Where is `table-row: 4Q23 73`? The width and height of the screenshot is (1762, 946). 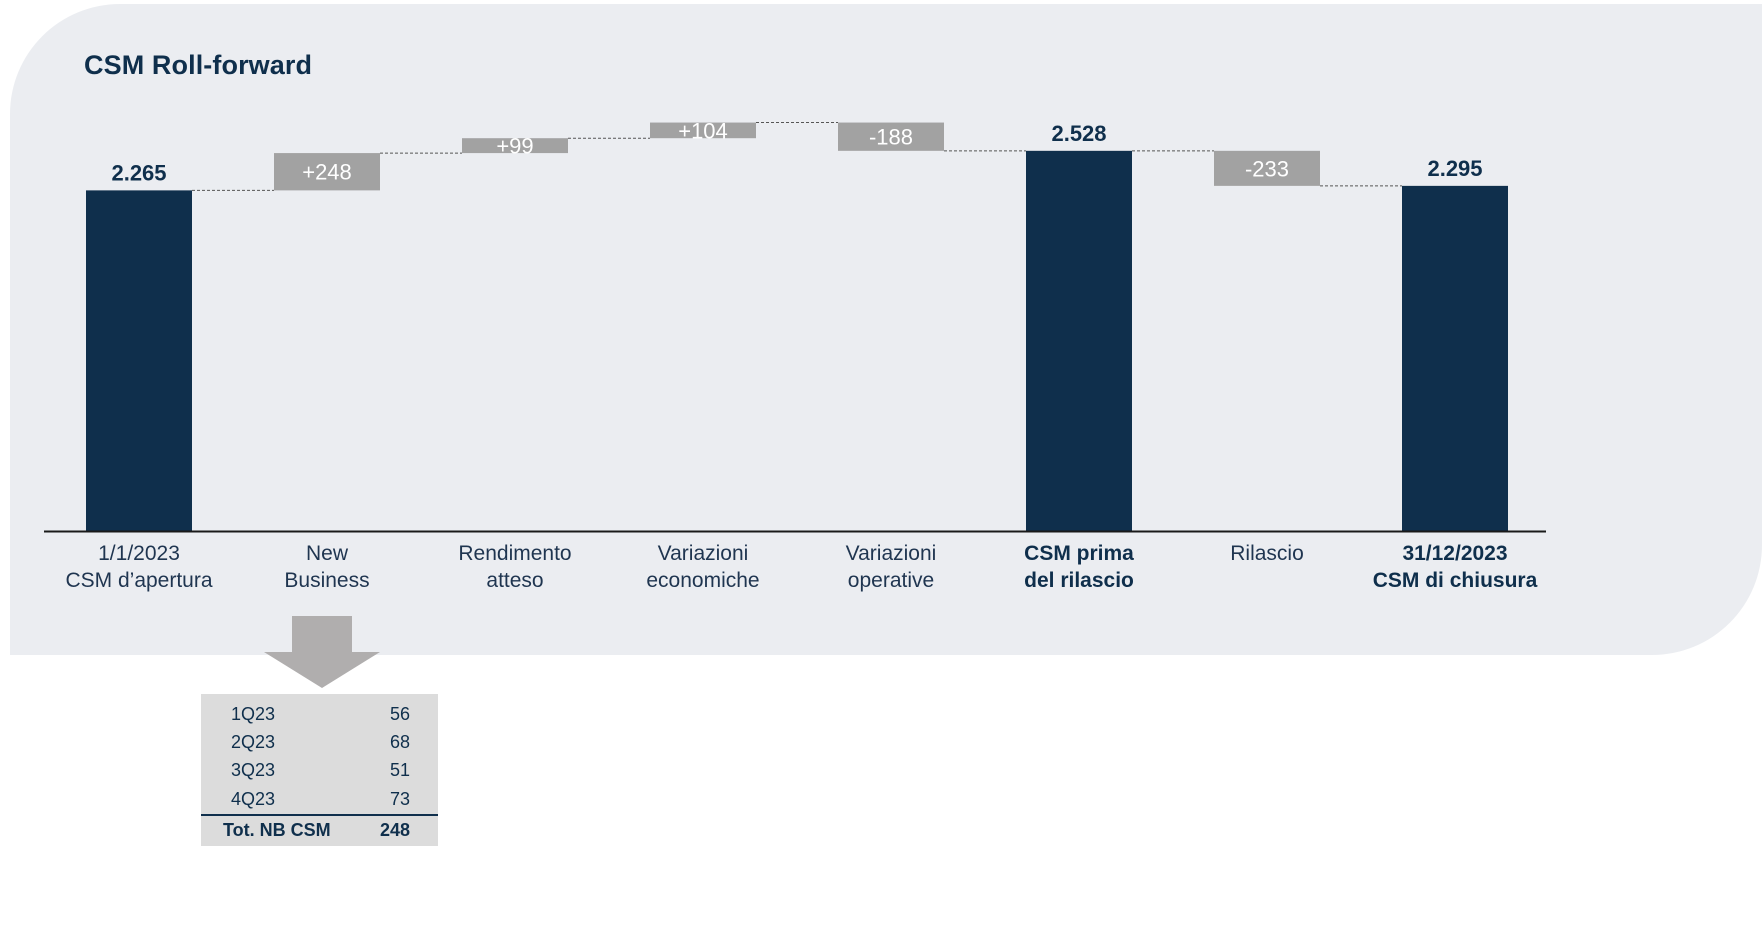
table-row: 4Q23 73 is located at coordinates (319, 799).